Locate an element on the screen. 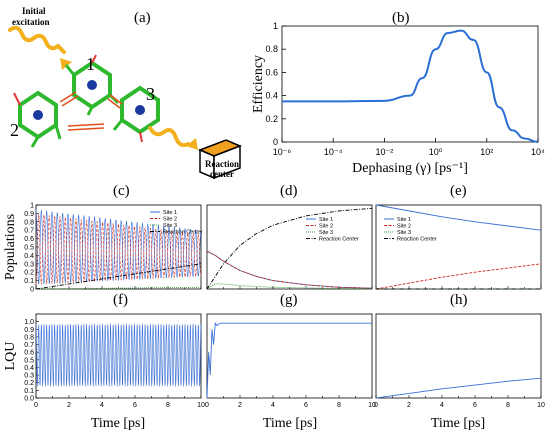  panel-label-h: (h) is located at coordinates (459, 300).